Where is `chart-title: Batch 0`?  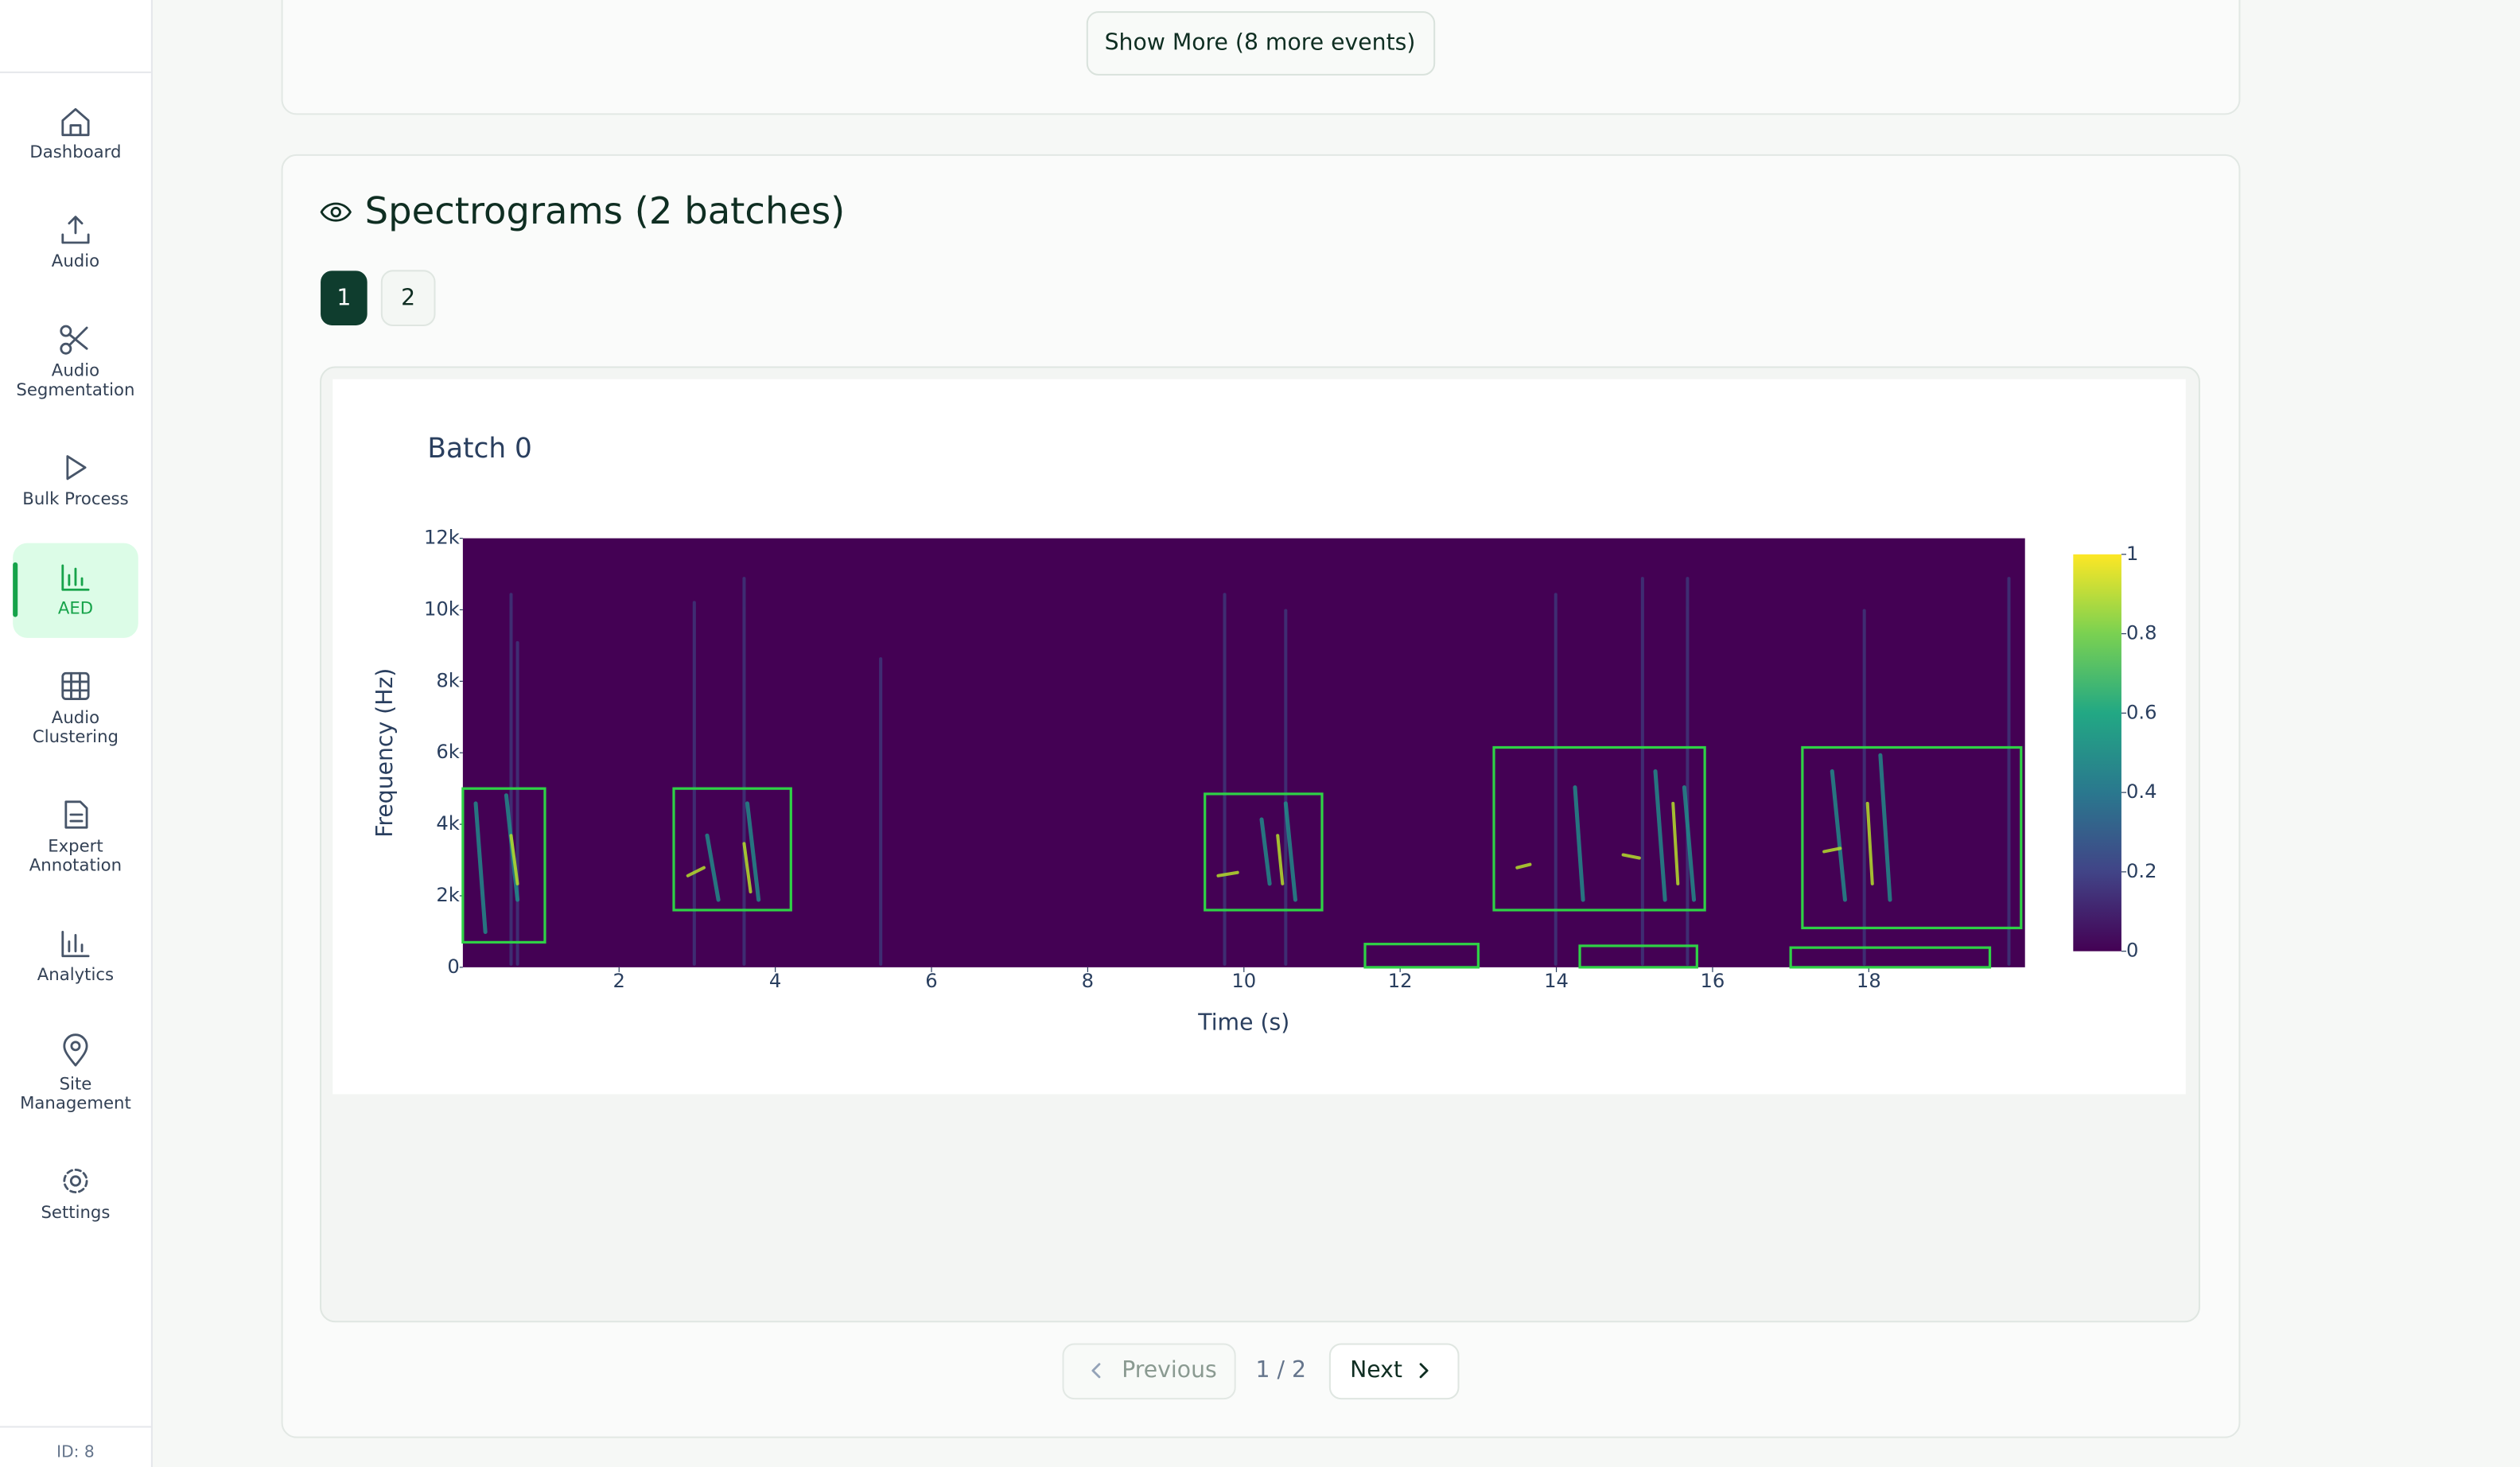
chart-title: Batch 0 is located at coordinates (479, 449).